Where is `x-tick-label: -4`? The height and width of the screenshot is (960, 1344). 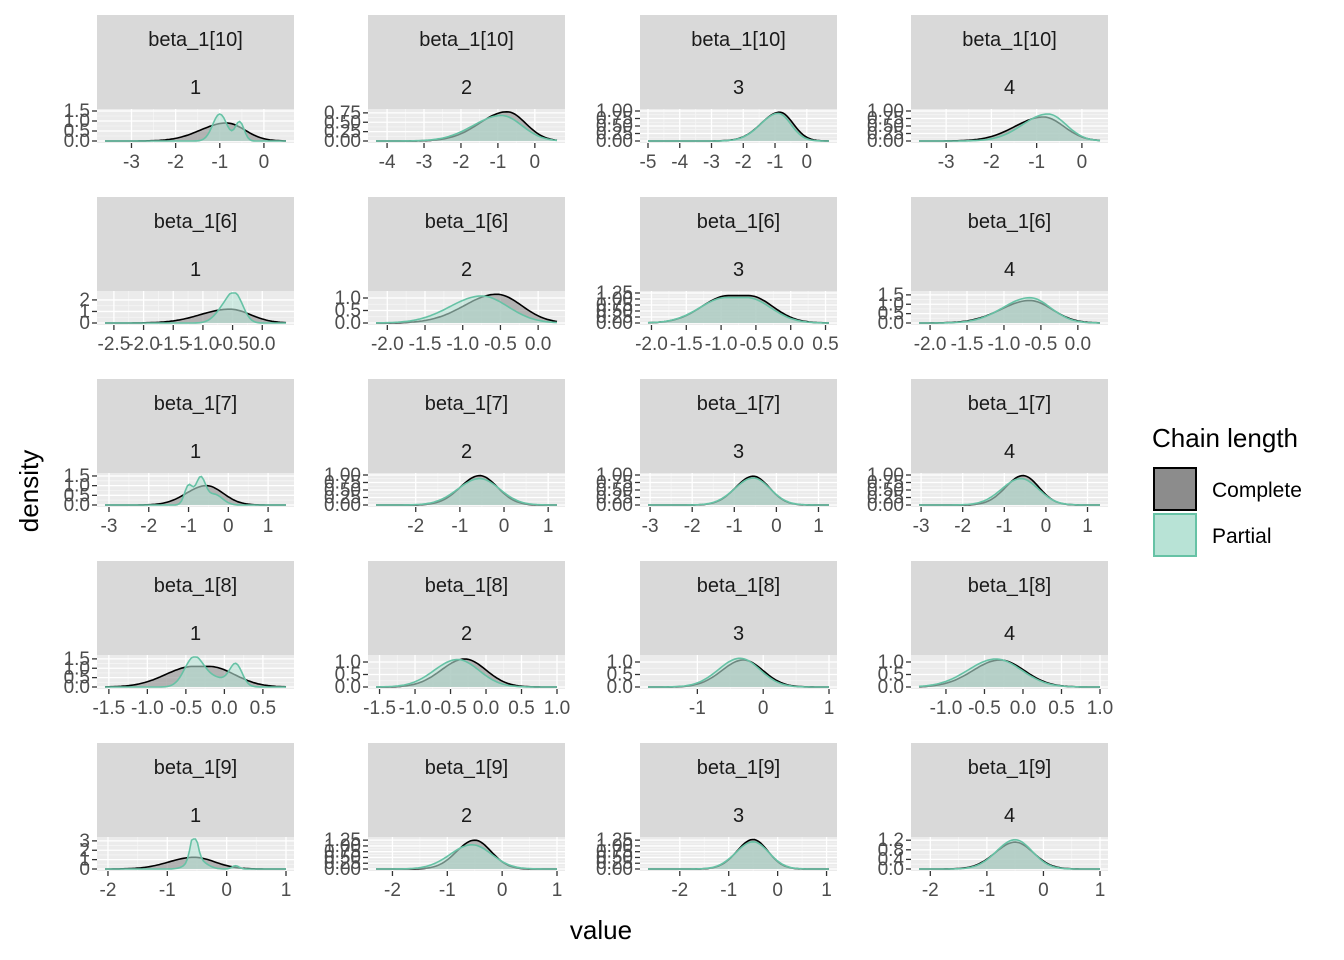 x-tick-label: -4 is located at coordinates (387, 162).